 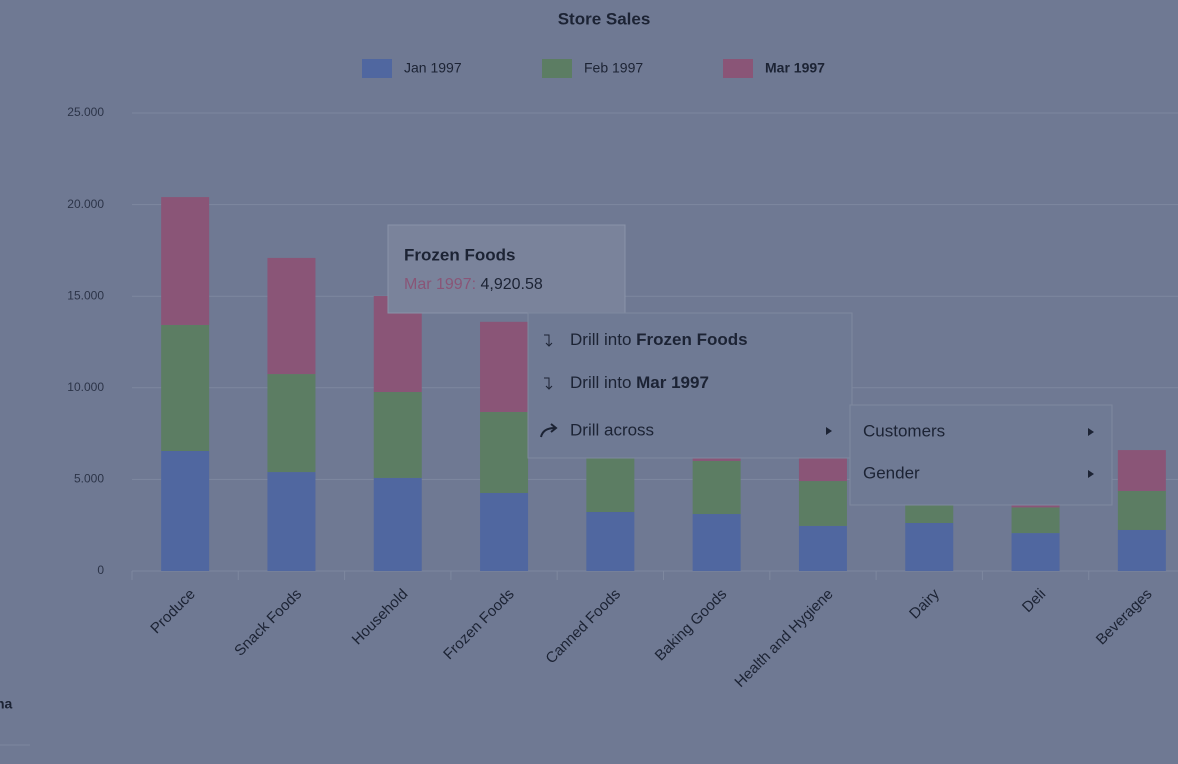 What do you see at coordinates (433, 68) in the screenshot?
I see `legend-label: Jan 1997` at bounding box center [433, 68].